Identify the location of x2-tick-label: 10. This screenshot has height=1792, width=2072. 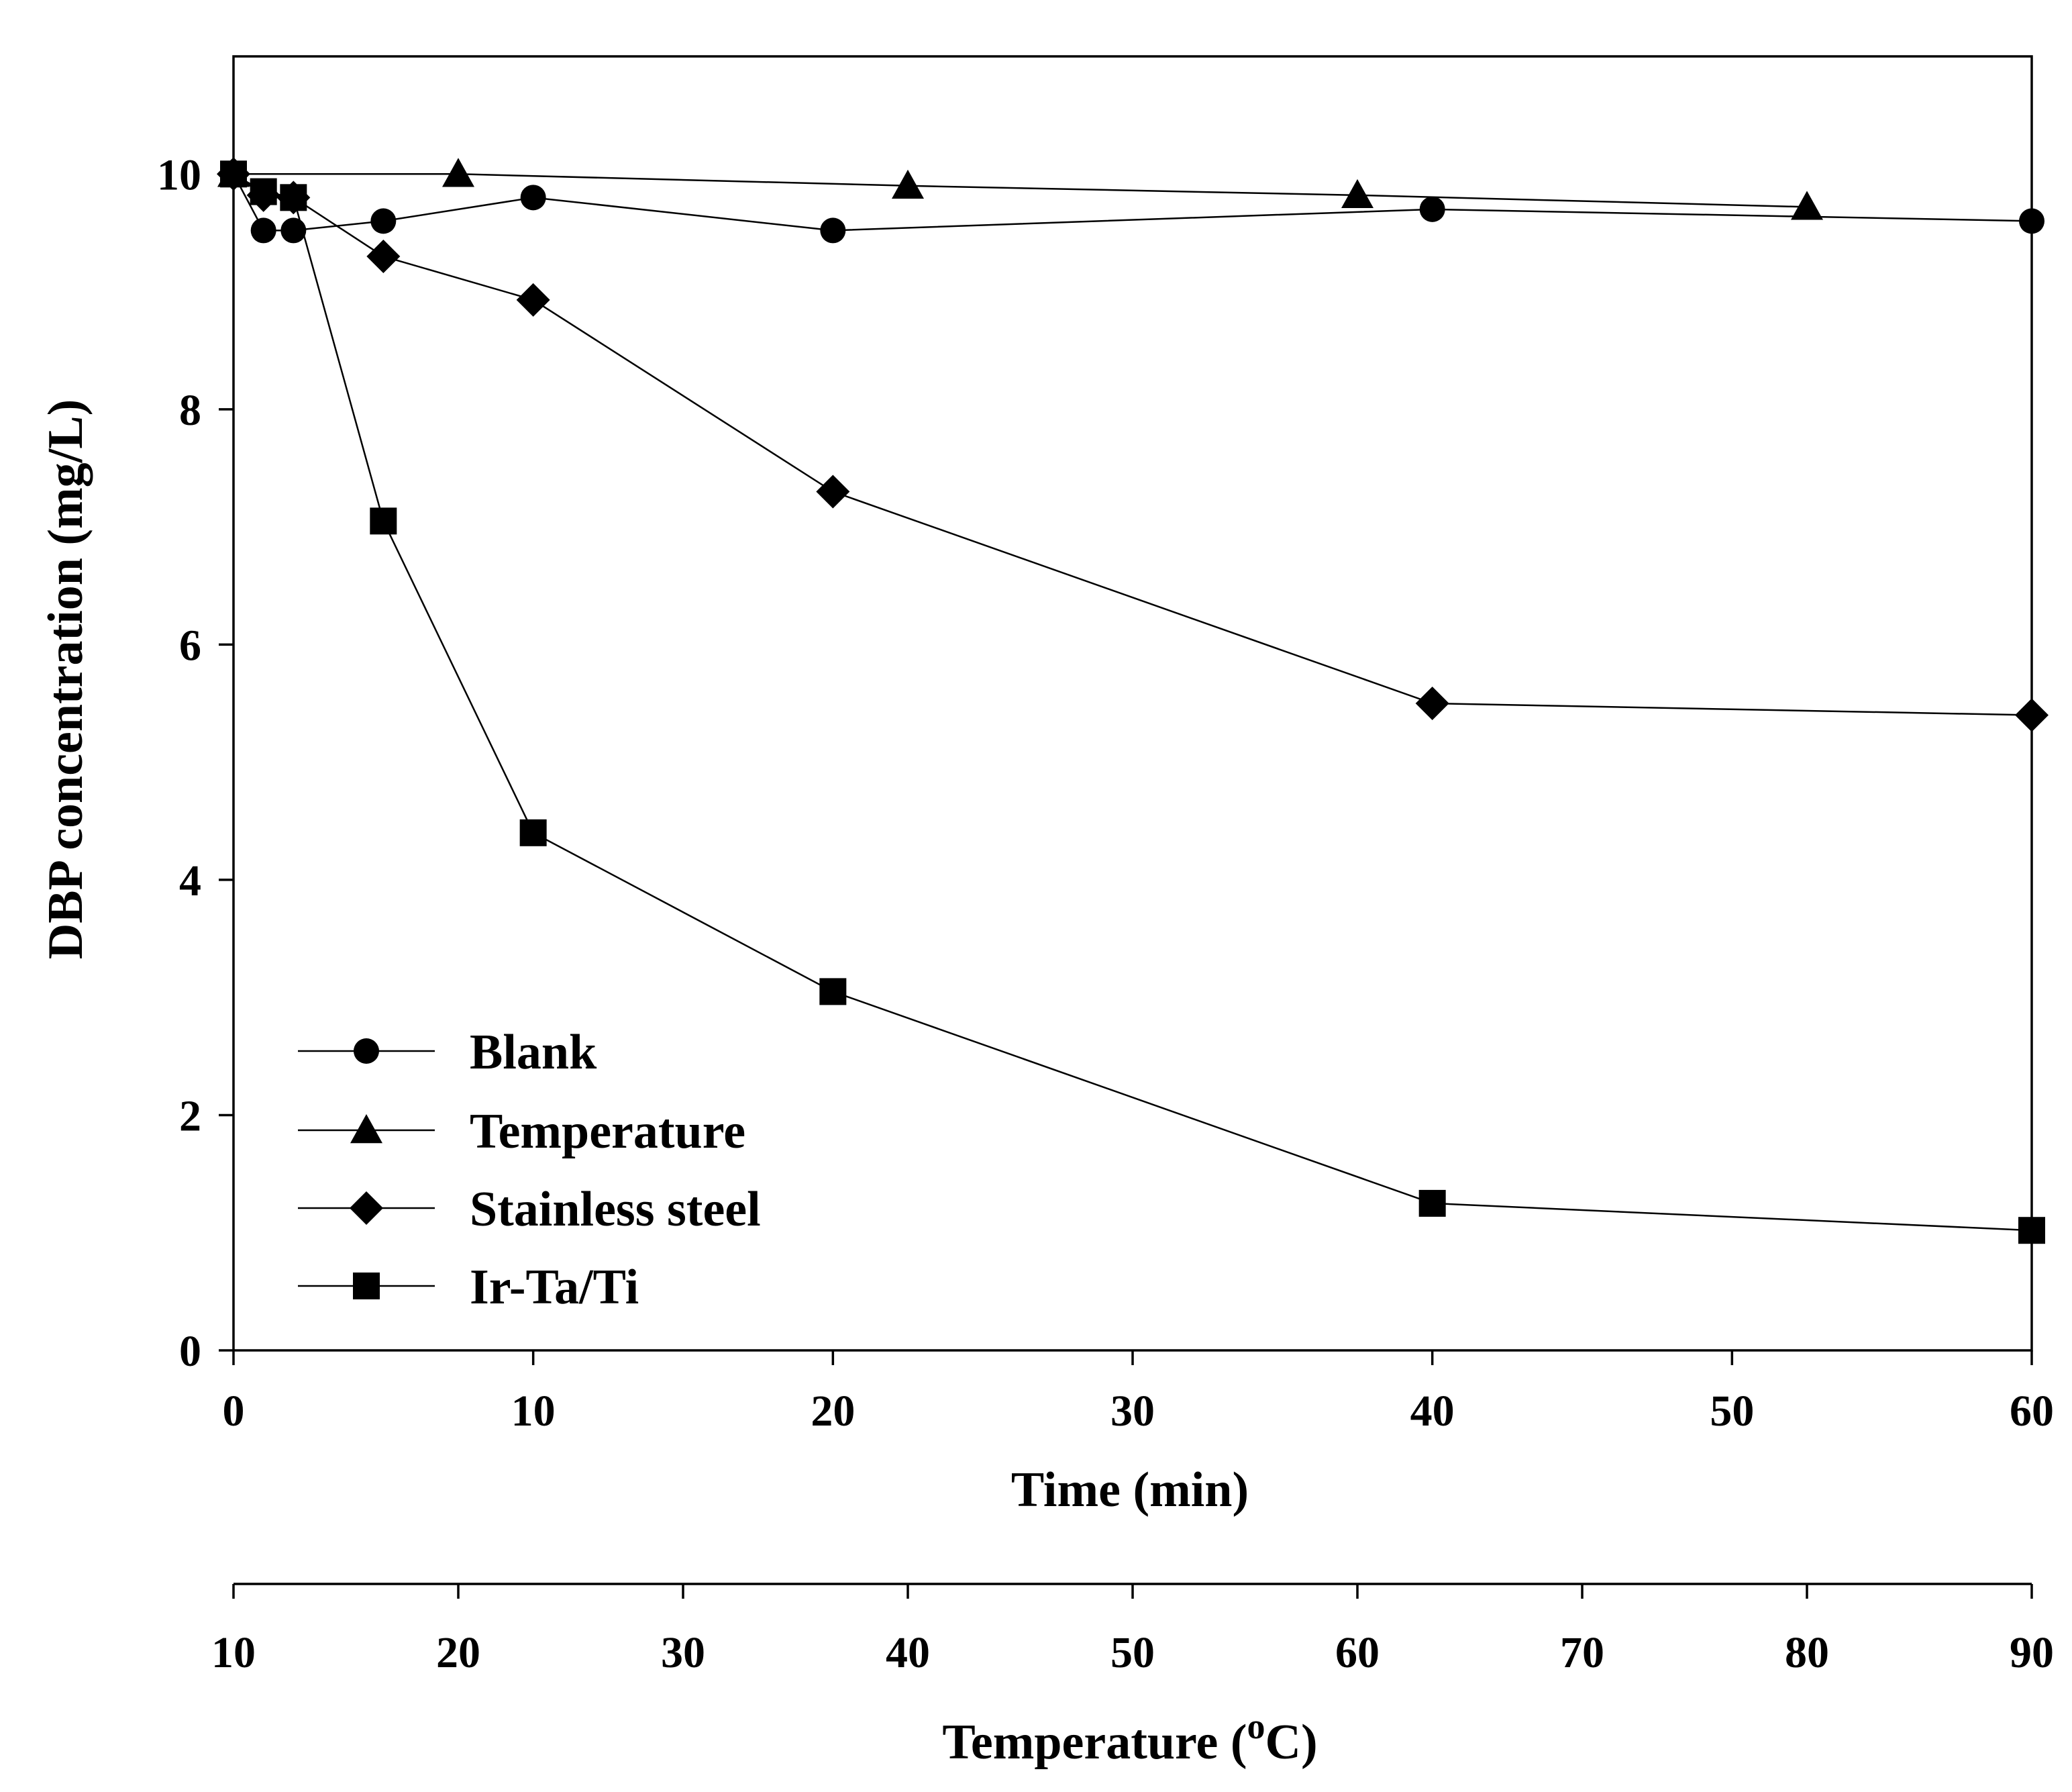
(234, 1653).